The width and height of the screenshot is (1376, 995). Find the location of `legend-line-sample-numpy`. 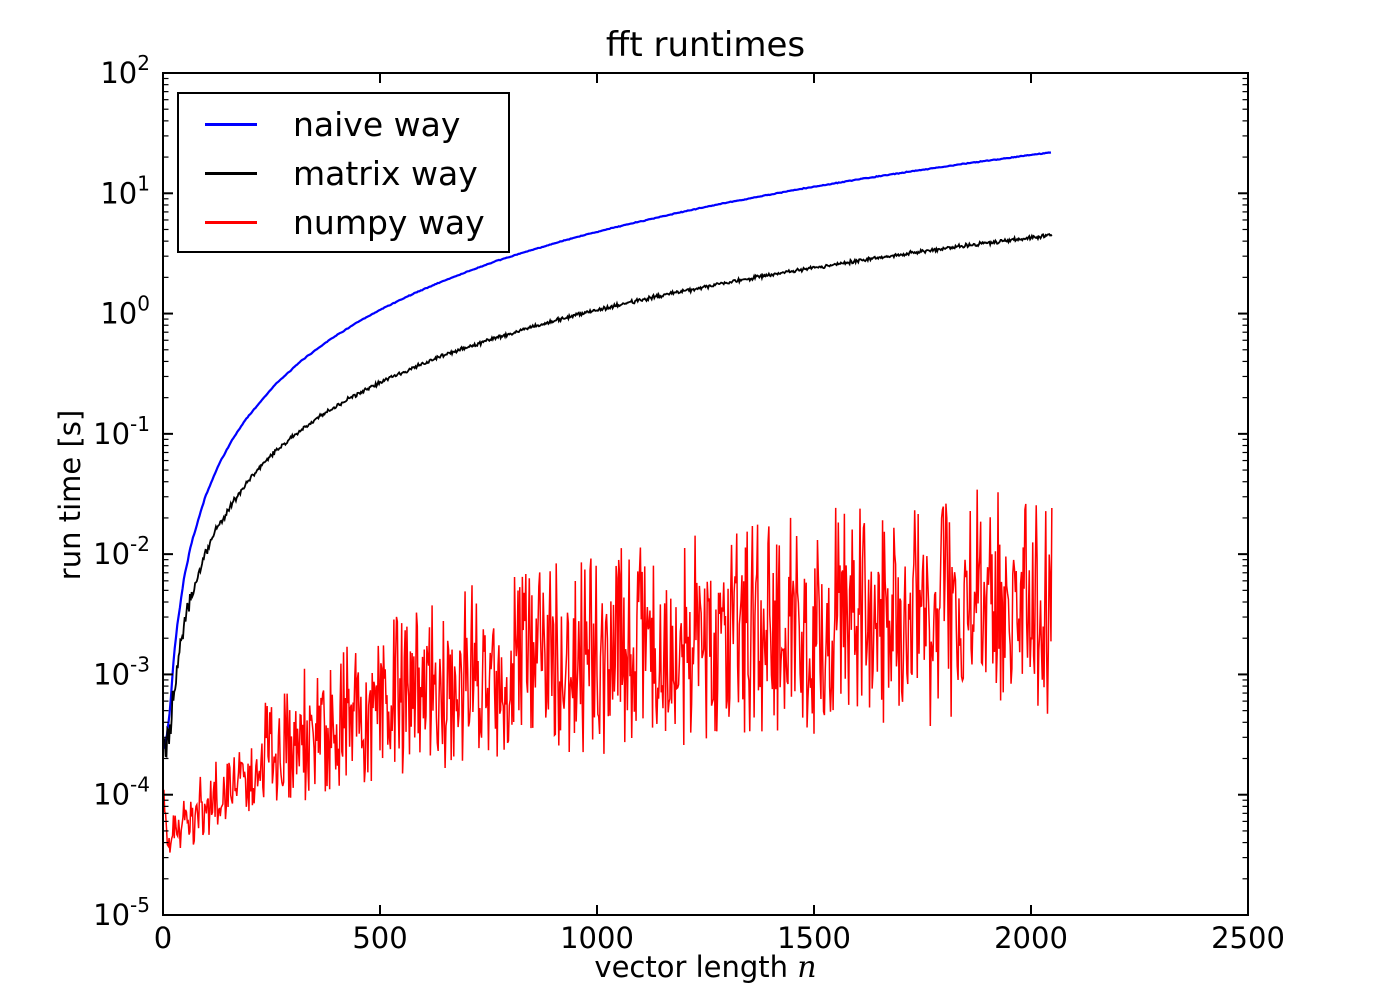

legend-line-sample-numpy is located at coordinates (231, 222).